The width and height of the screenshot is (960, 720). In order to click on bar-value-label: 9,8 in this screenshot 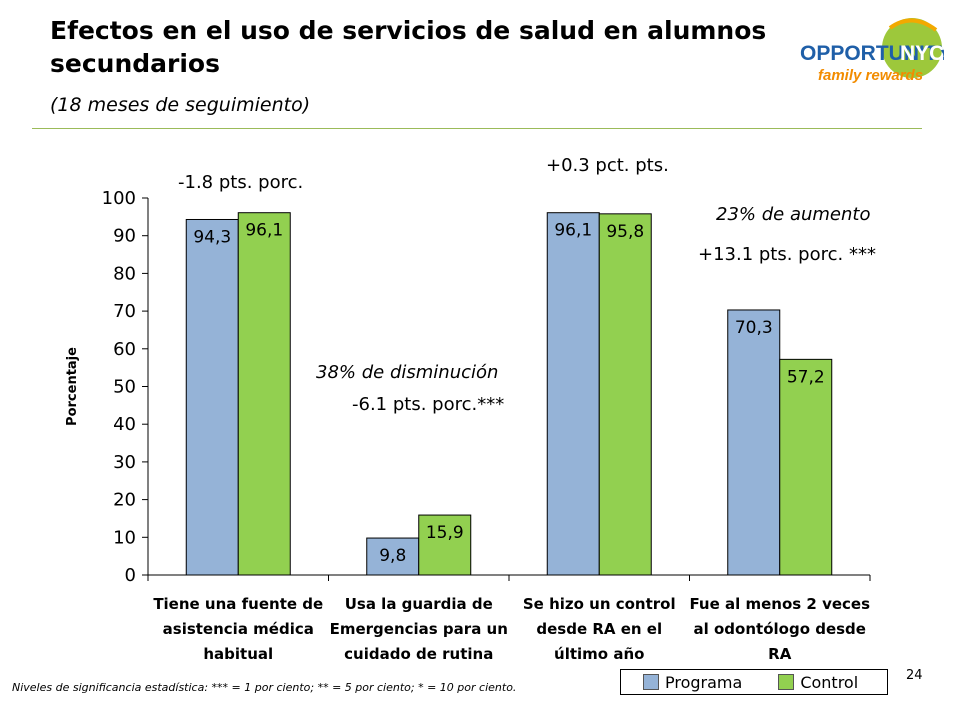, I will do `click(392, 556)`.